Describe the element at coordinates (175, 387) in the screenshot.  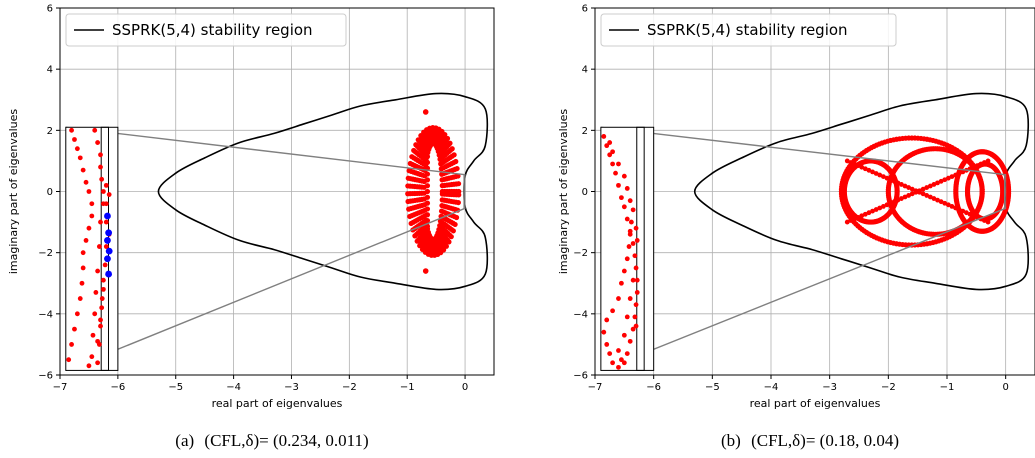
I see `x-tick-label: −5` at that location.